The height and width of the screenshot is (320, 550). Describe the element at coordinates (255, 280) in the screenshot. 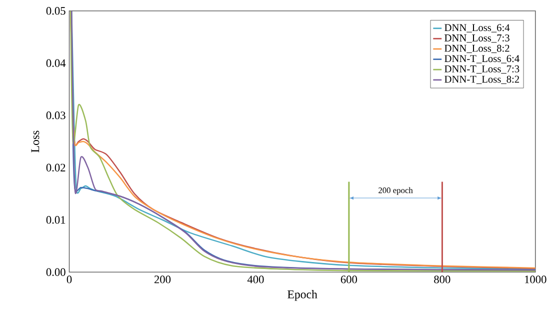

I see `x-tick-label: 400` at that location.